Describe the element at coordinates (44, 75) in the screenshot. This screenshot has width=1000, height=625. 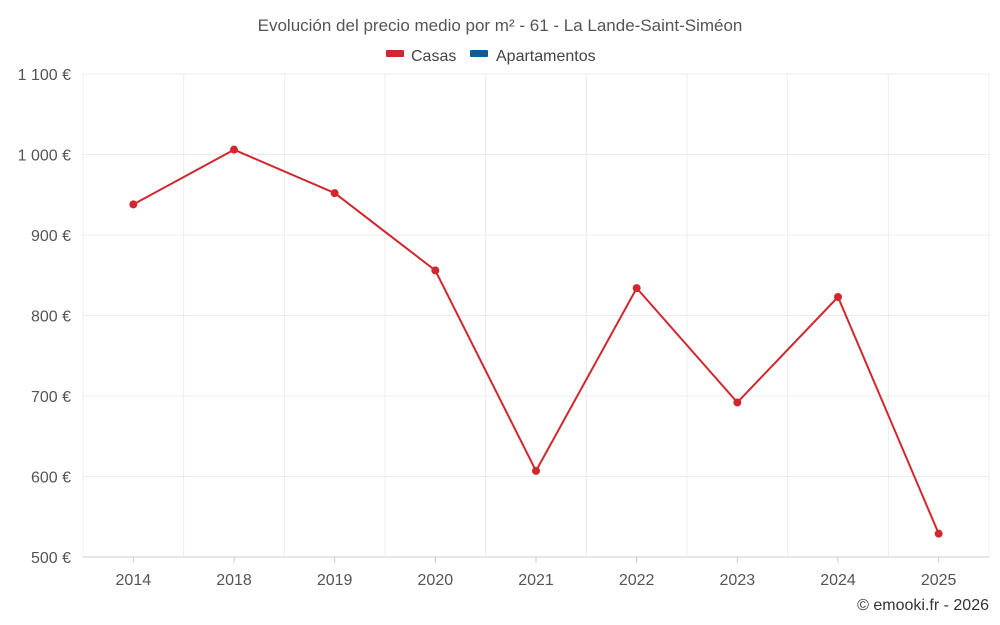
I see `y-tick-label: 1 100 €` at that location.